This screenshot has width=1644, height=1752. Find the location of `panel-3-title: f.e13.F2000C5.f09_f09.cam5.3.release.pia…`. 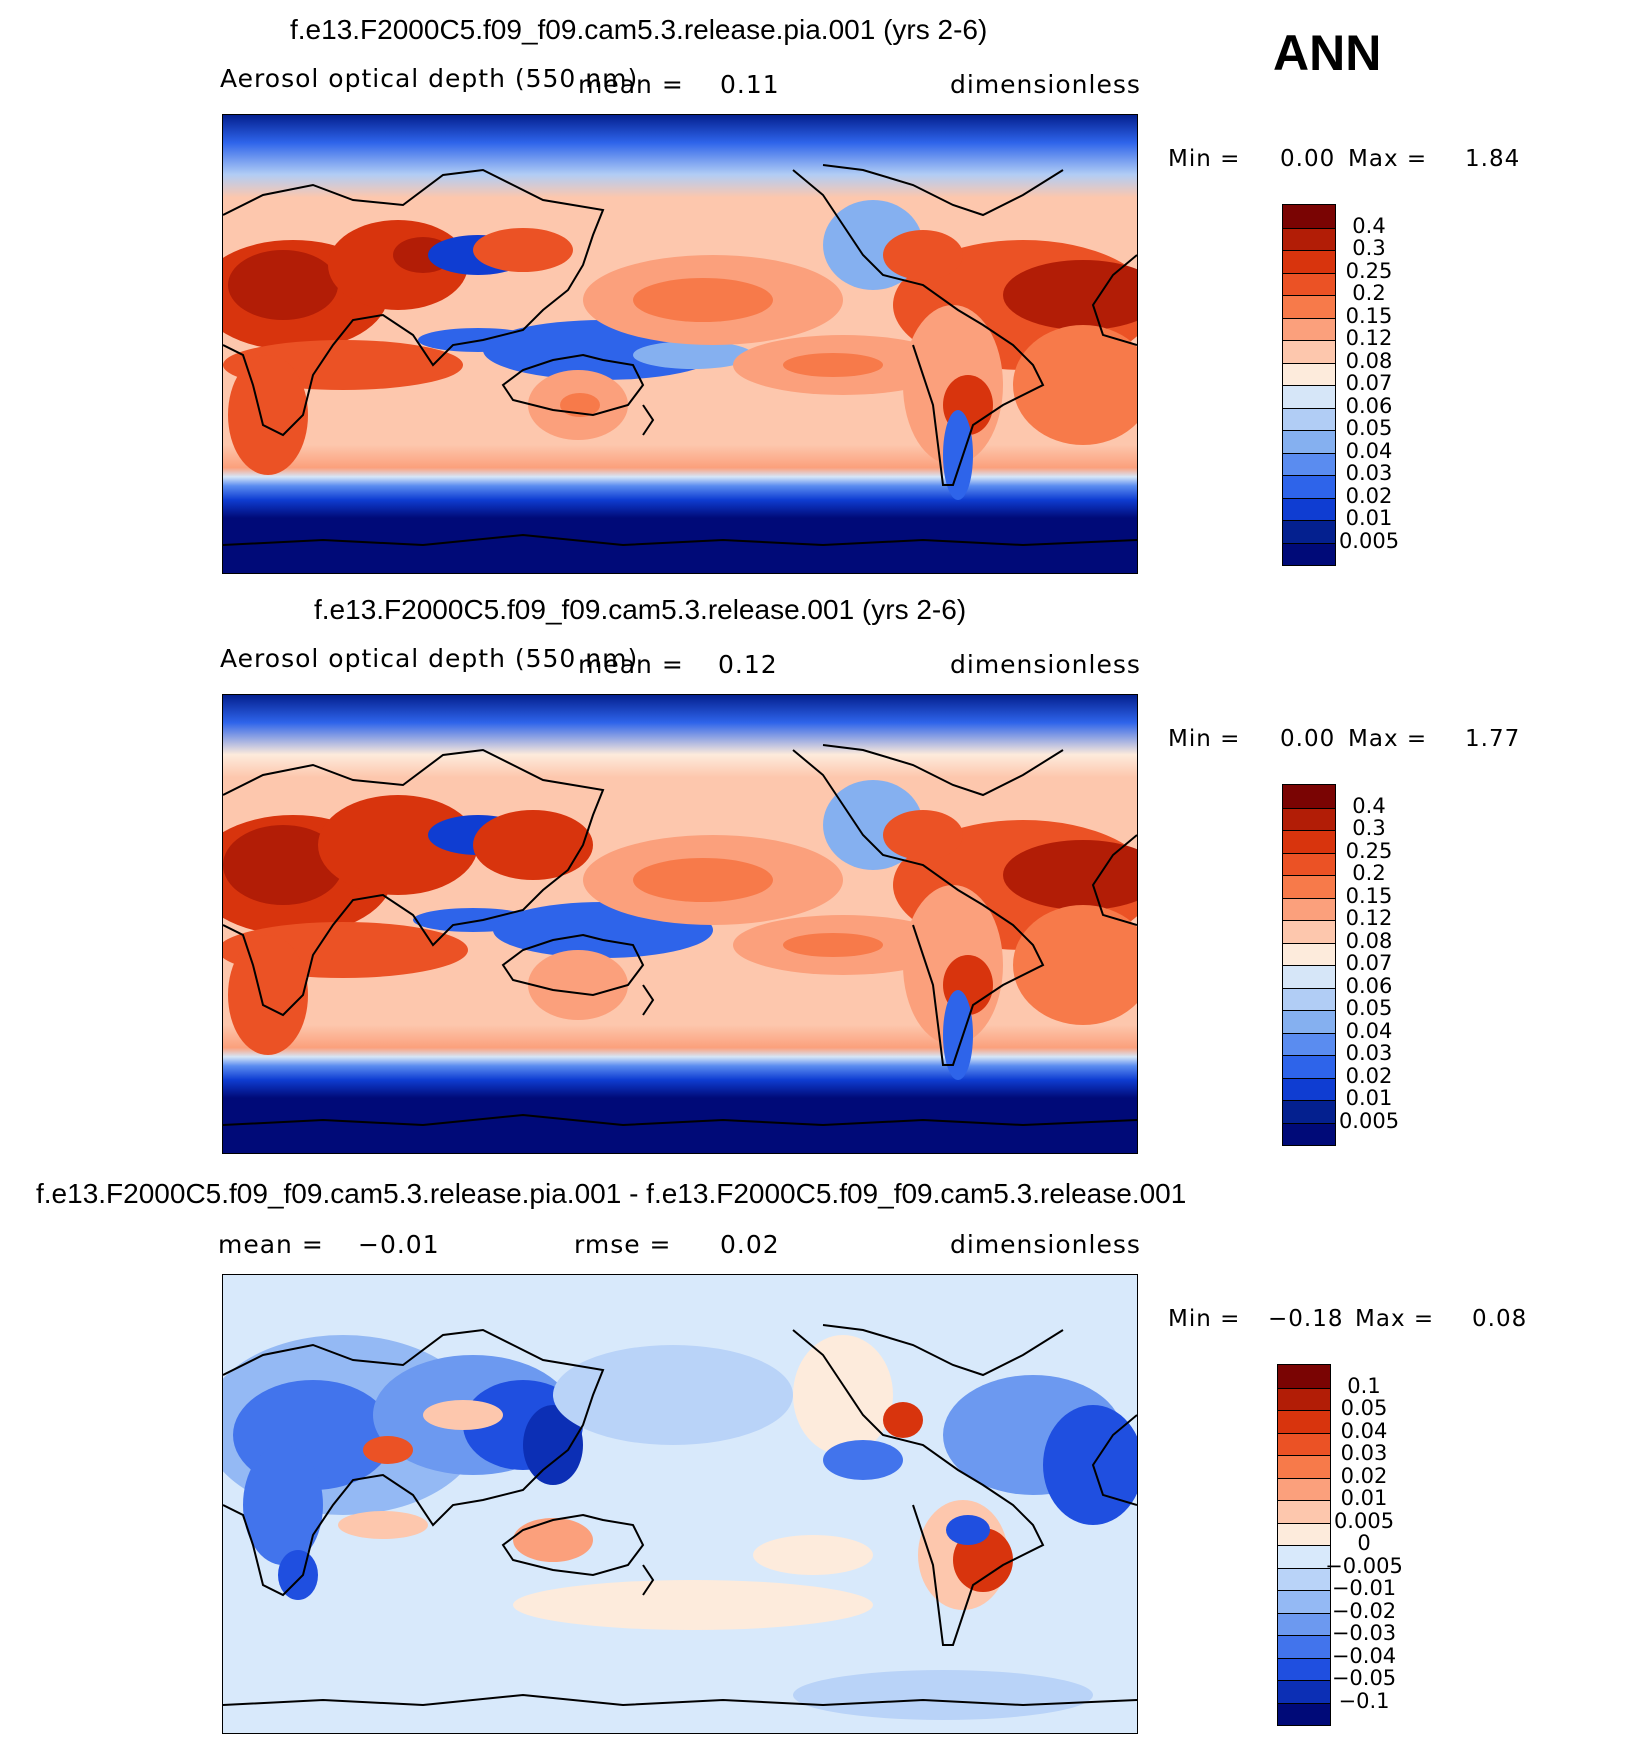

panel-3-title: f.e13.F2000C5.f09_f09.cam5.3.release.pia… is located at coordinates (611, 1193).